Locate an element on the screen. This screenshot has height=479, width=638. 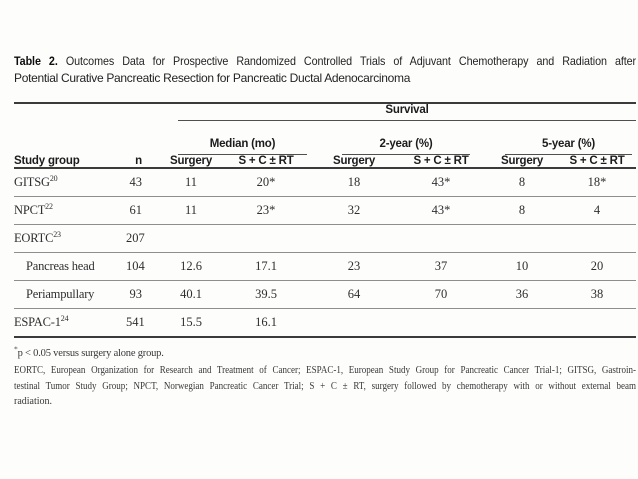
group-5year-label: 5-year (%) is located at coordinates (568, 138).